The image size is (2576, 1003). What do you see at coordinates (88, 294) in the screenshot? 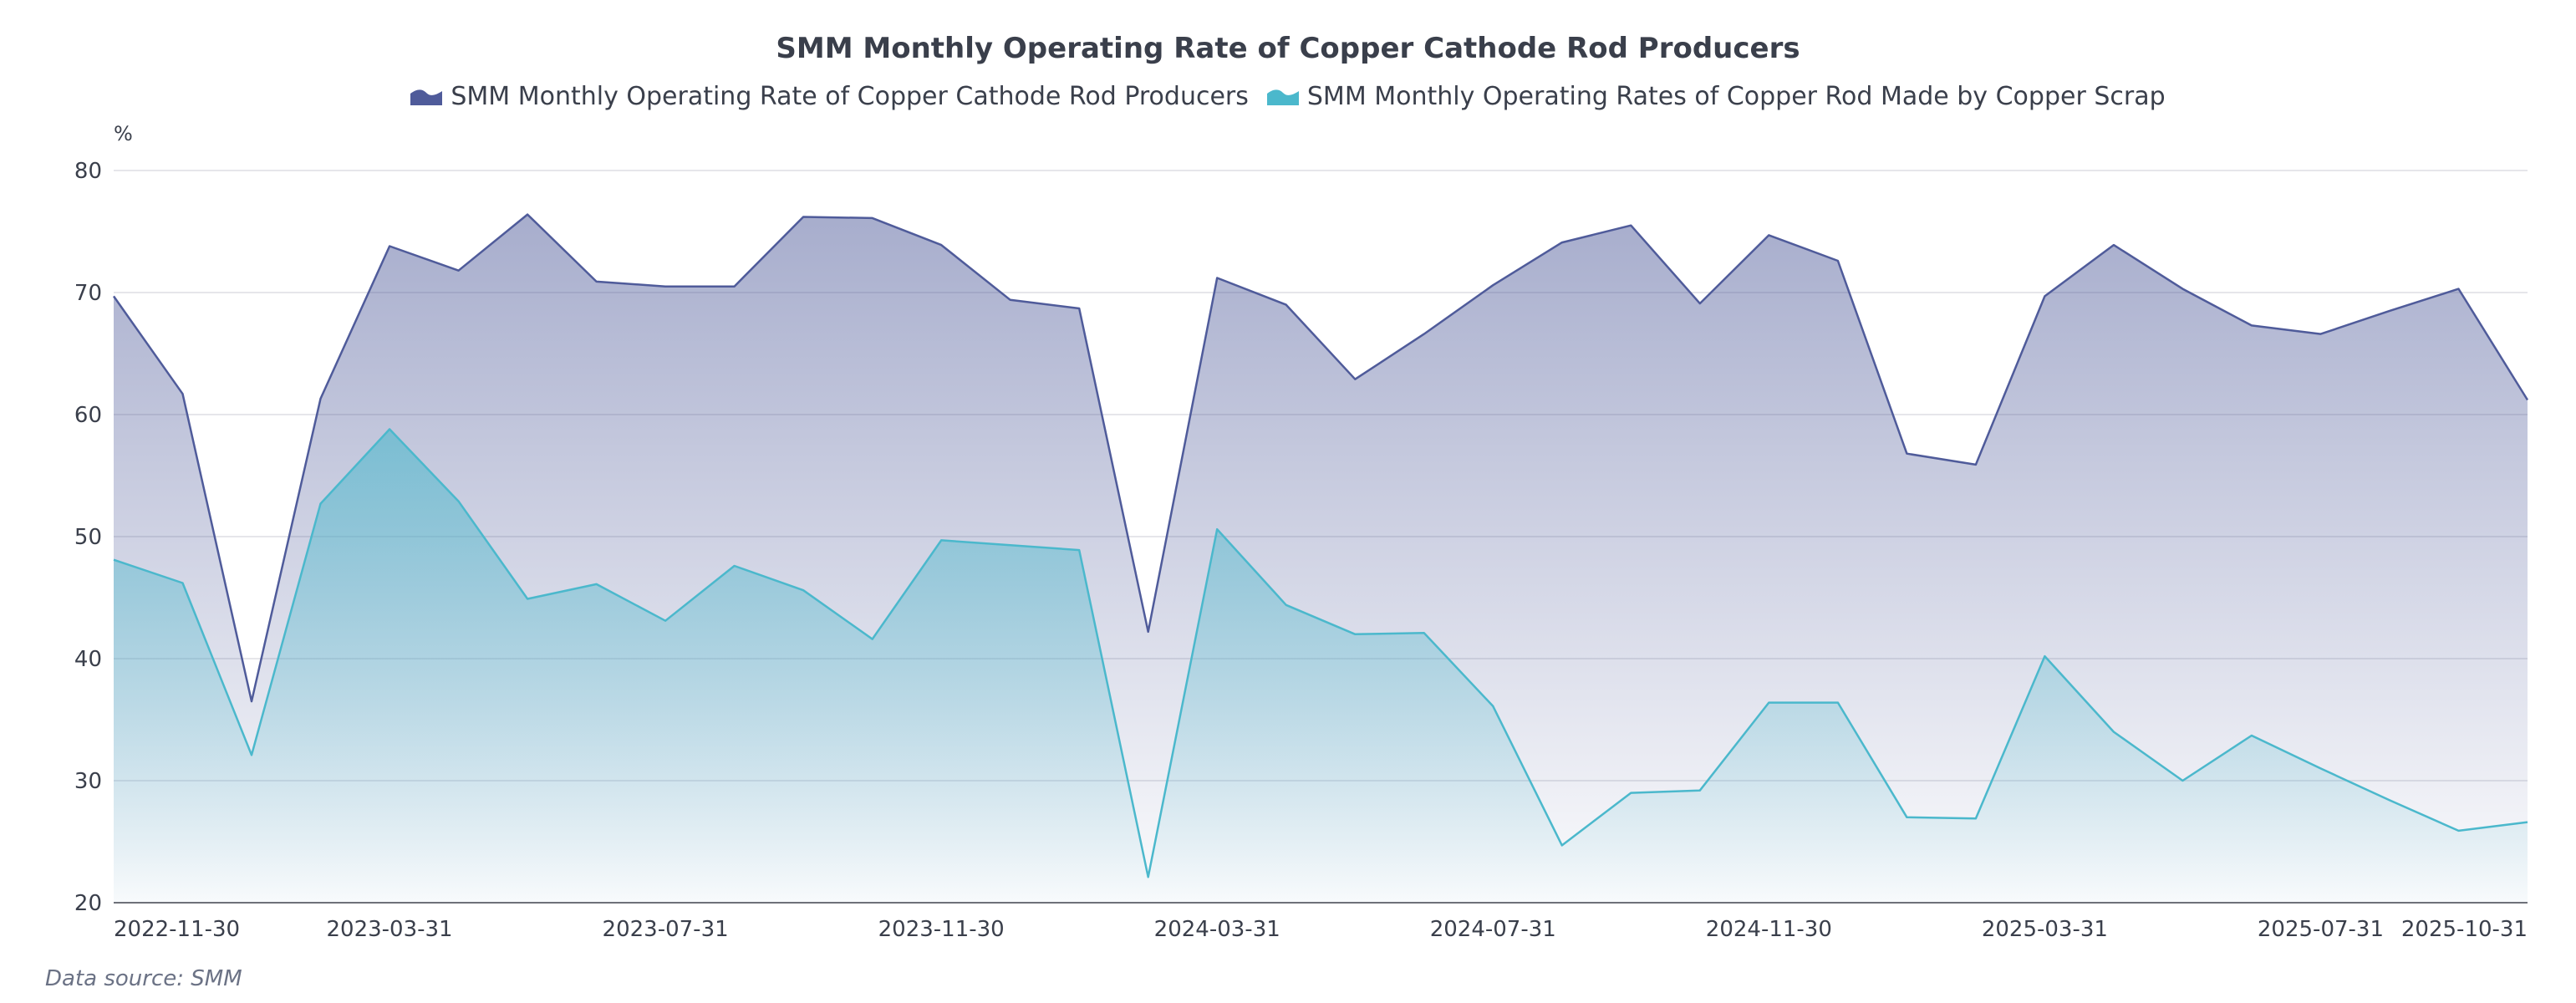
I see `y-tick-label: 70` at bounding box center [88, 294].